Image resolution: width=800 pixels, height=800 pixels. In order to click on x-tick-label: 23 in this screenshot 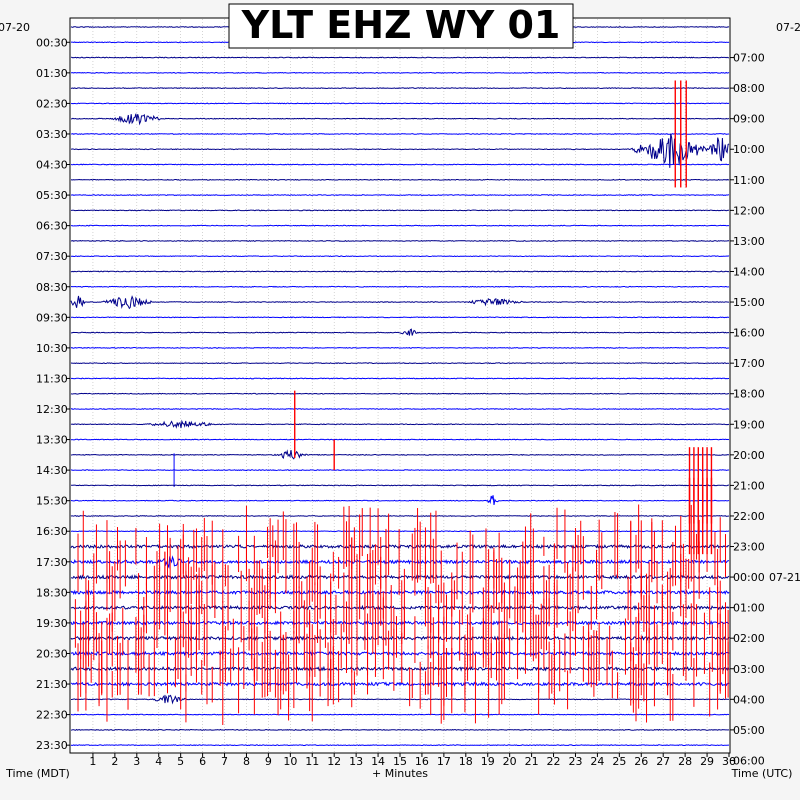, I will do `click(575, 761)`.